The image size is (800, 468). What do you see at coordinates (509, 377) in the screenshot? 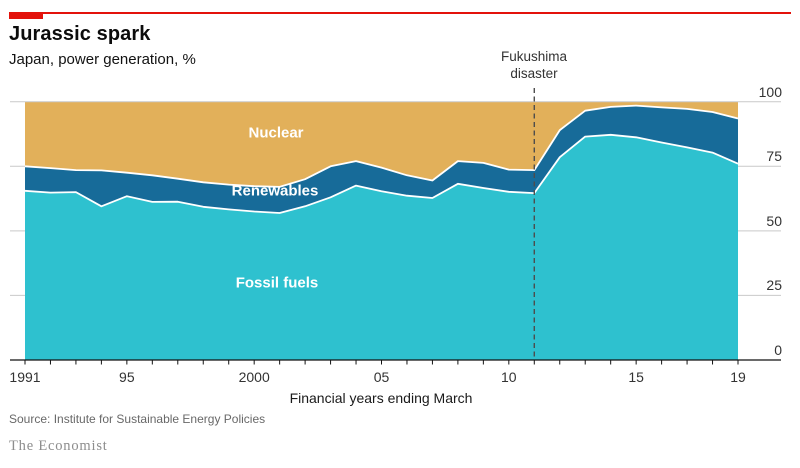
I see `x-tick-label-10: 10` at bounding box center [509, 377].